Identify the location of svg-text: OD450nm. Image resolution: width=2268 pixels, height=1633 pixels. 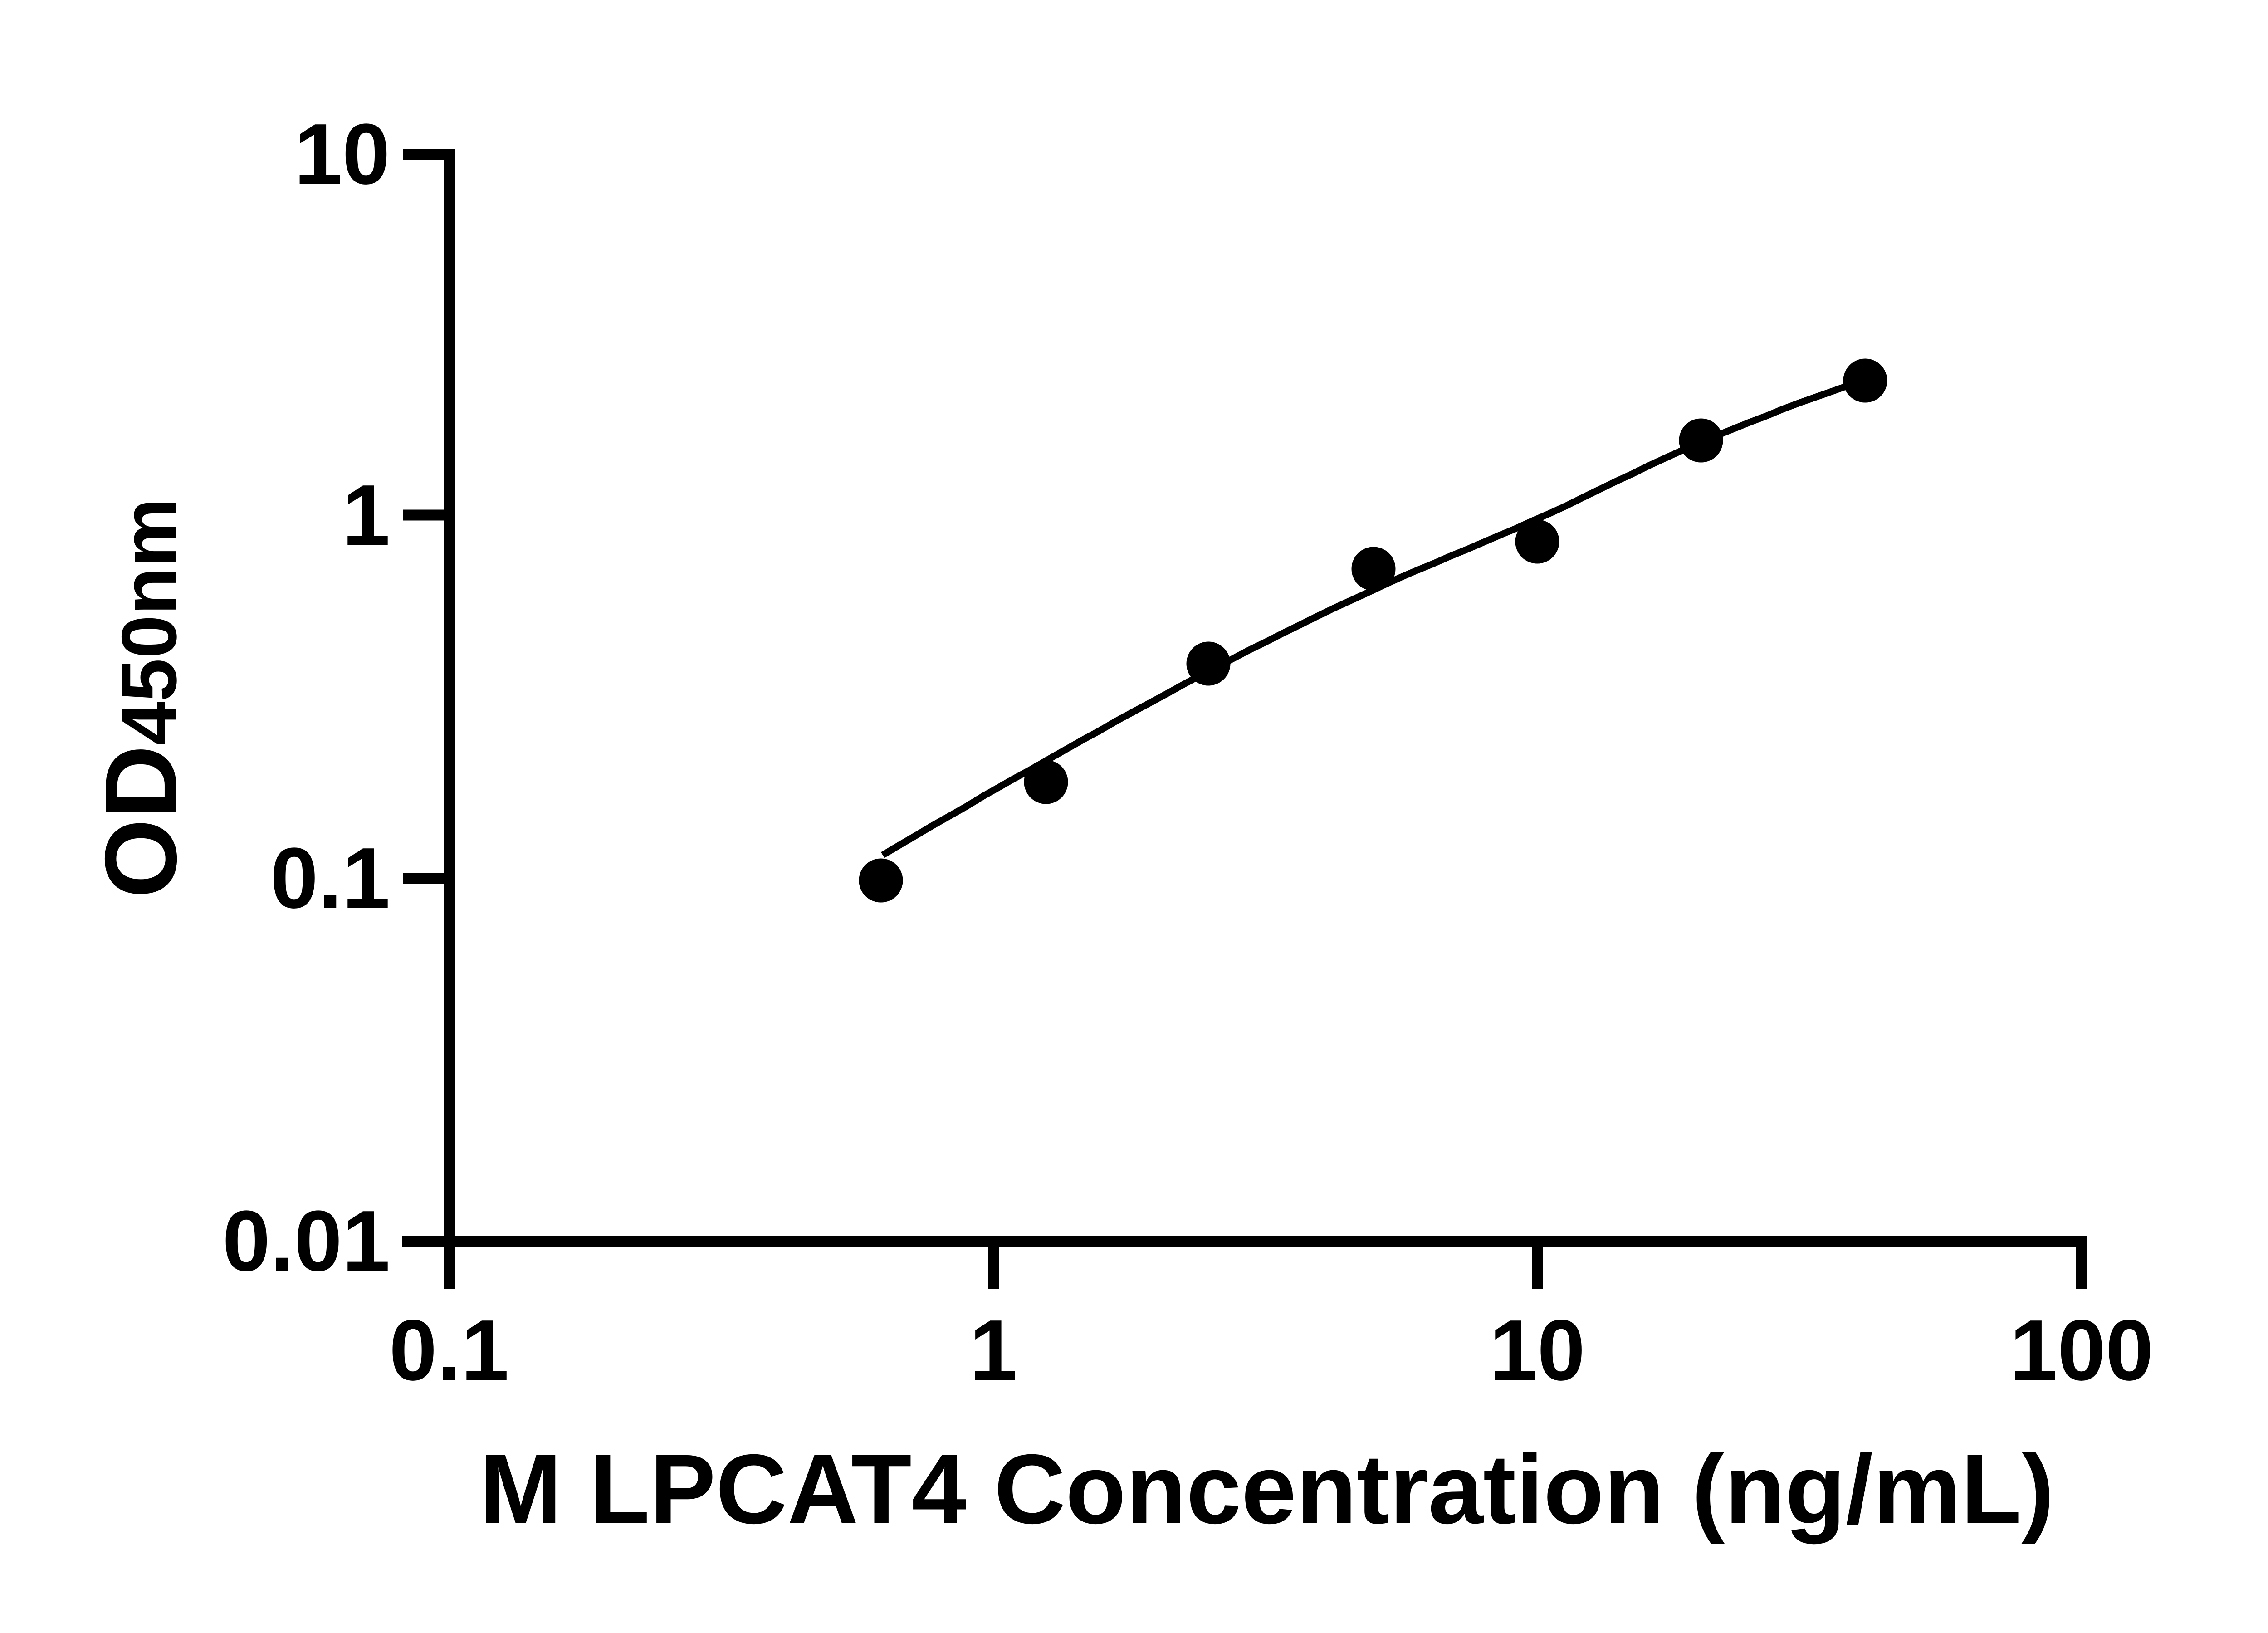
(140, 698).